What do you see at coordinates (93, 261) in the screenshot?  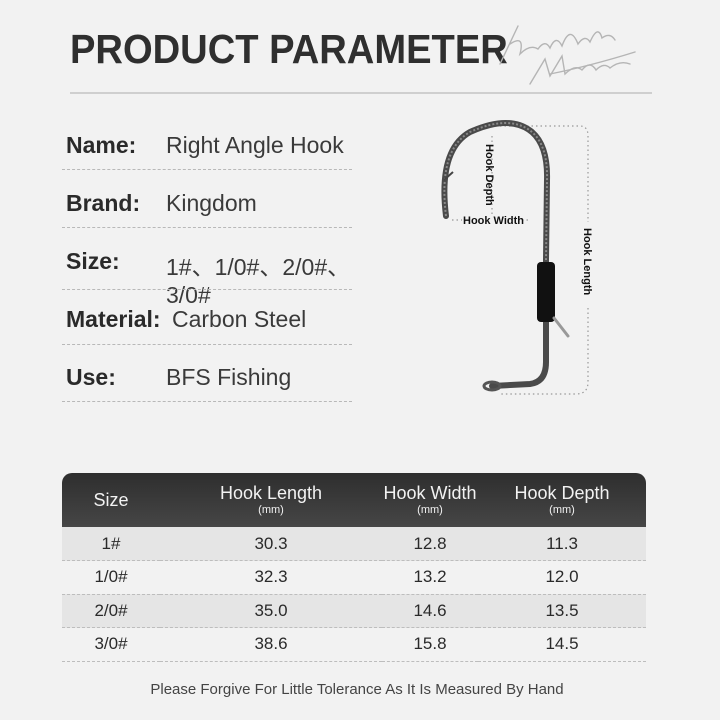 I see `param-label: Size:` at bounding box center [93, 261].